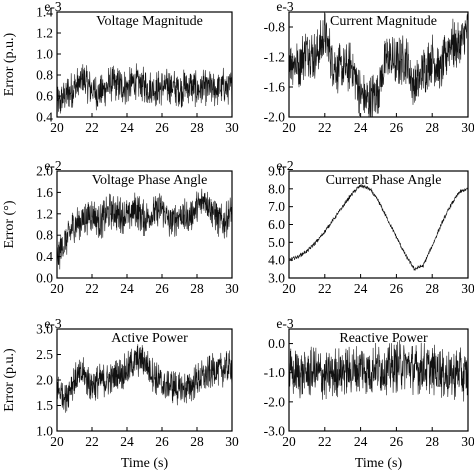 This screenshot has height=474, width=474. What do you see at coordinates (276, 188) in the screenshot?
I see `y-tick-label: 8.0` at bounding box center [276, 188].